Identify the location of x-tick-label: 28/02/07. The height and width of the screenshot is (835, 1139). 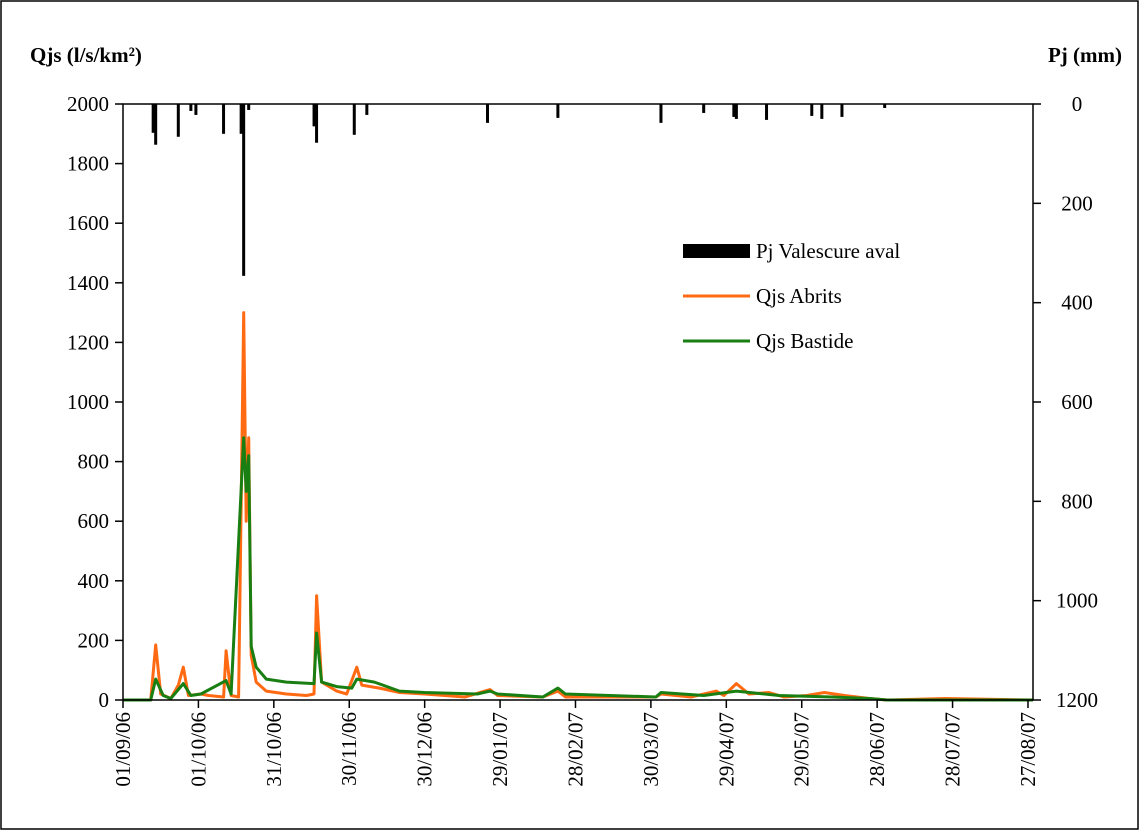
(575, 749).